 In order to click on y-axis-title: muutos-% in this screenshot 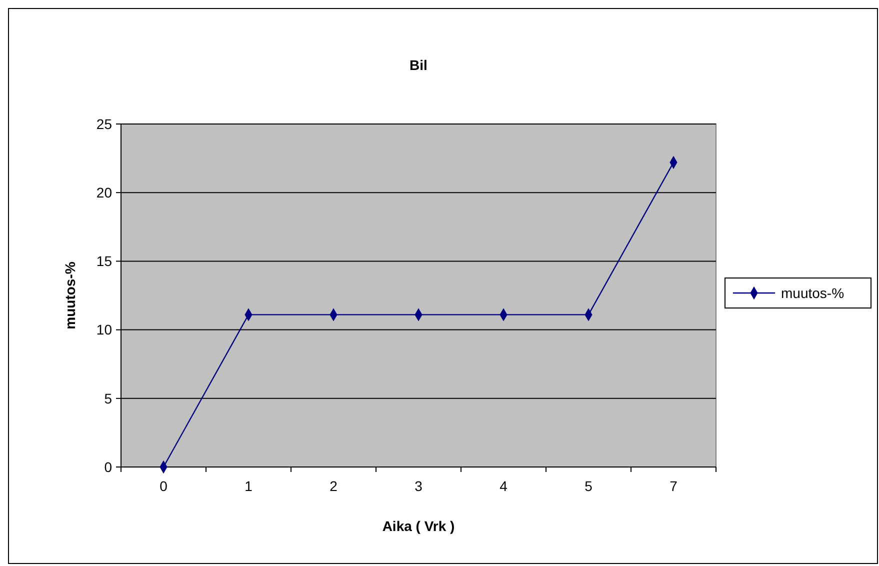, I will do `click(70, 295)`.